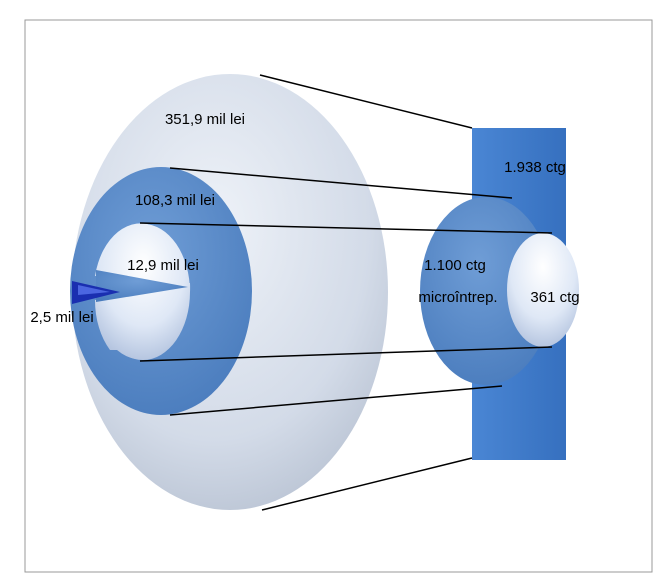 This screenshot has width=670, height=581. What do you see at coordinates (61, 317) in the screenshot?
I see `wedge-label: 2,5 mil lei` at bounding box center [61, 317].